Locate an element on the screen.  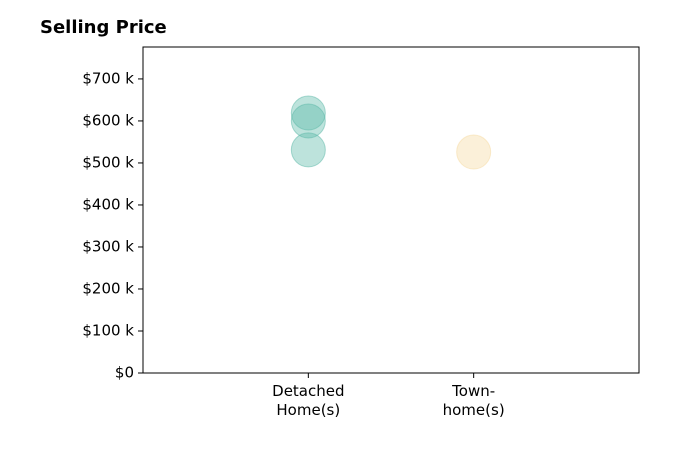
y-tick-label: $0 is located at coordinates (124, 373).